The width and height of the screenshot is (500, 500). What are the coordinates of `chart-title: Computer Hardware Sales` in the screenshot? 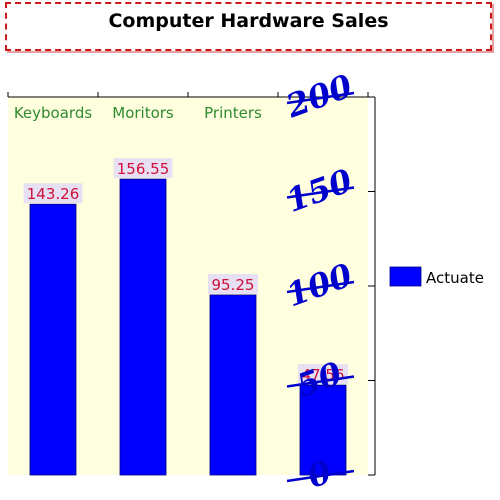 It's located at (248, 21).